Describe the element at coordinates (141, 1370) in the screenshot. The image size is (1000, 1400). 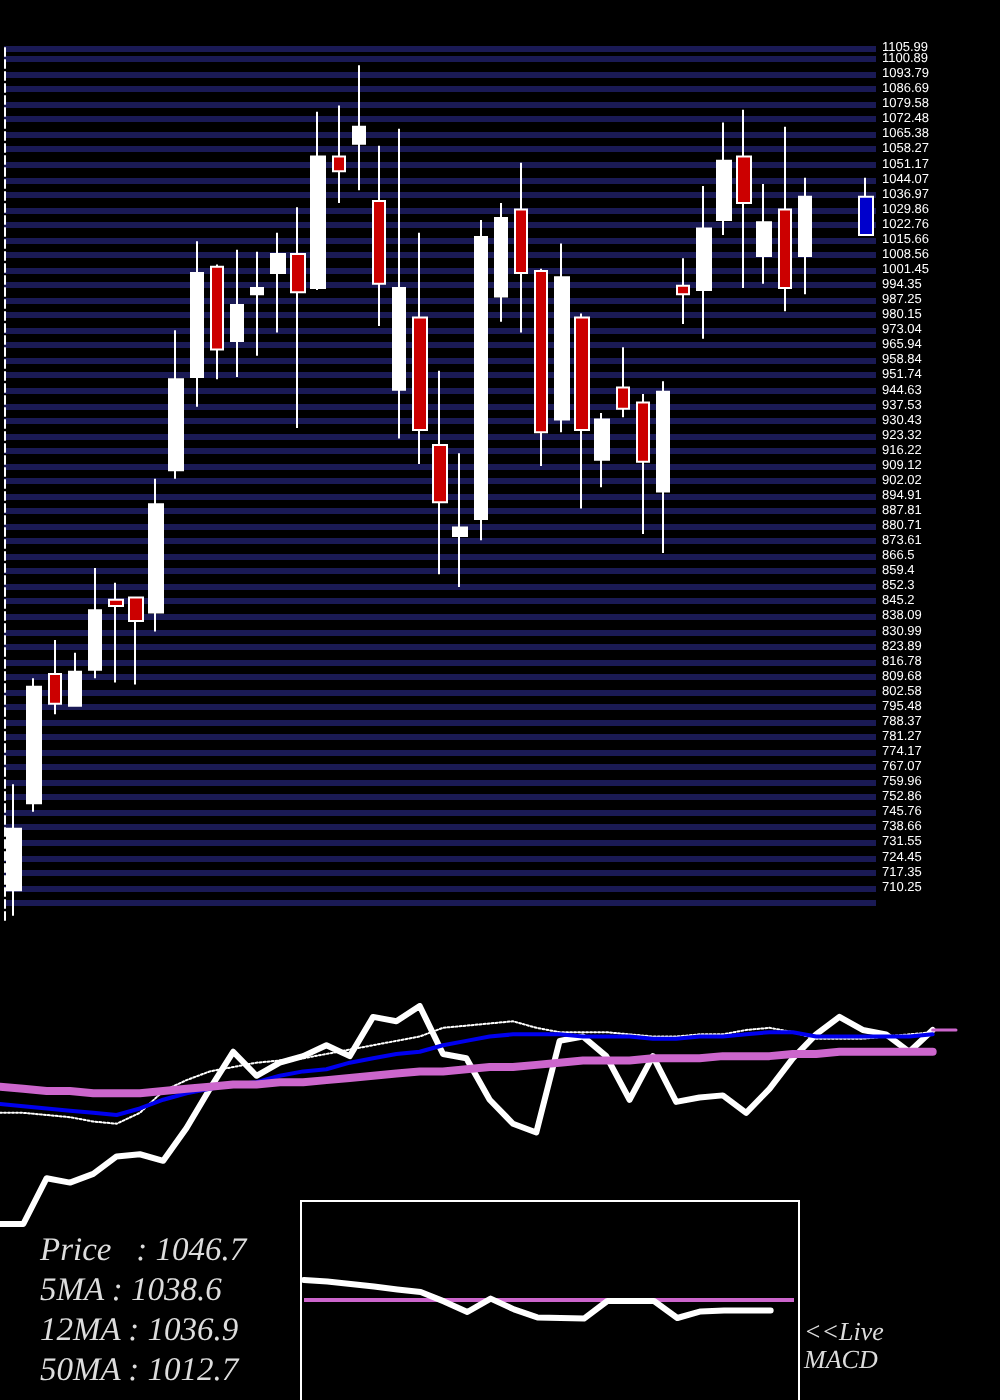
I see `text: 50MA : 1012.7` at that location.